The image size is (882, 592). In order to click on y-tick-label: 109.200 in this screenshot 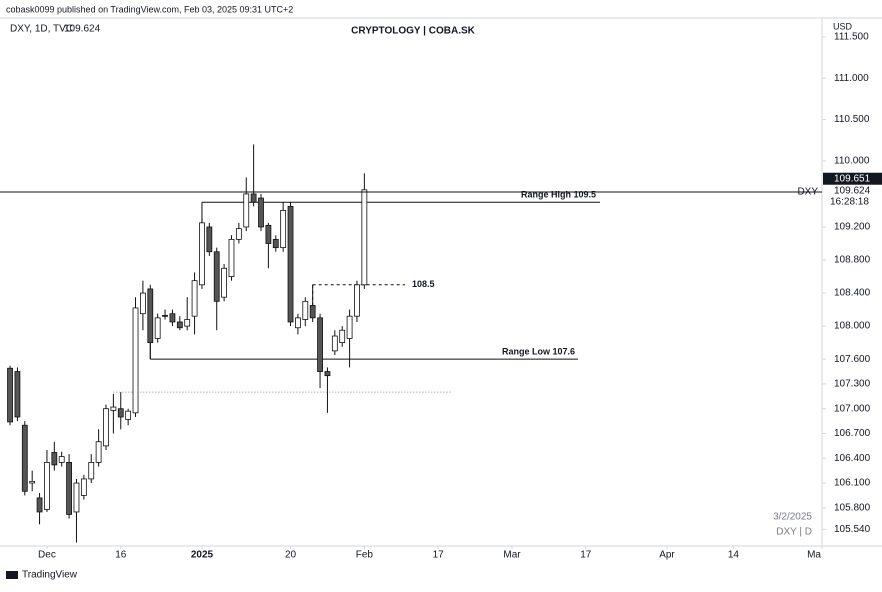, I will do `click(852, 227)`.